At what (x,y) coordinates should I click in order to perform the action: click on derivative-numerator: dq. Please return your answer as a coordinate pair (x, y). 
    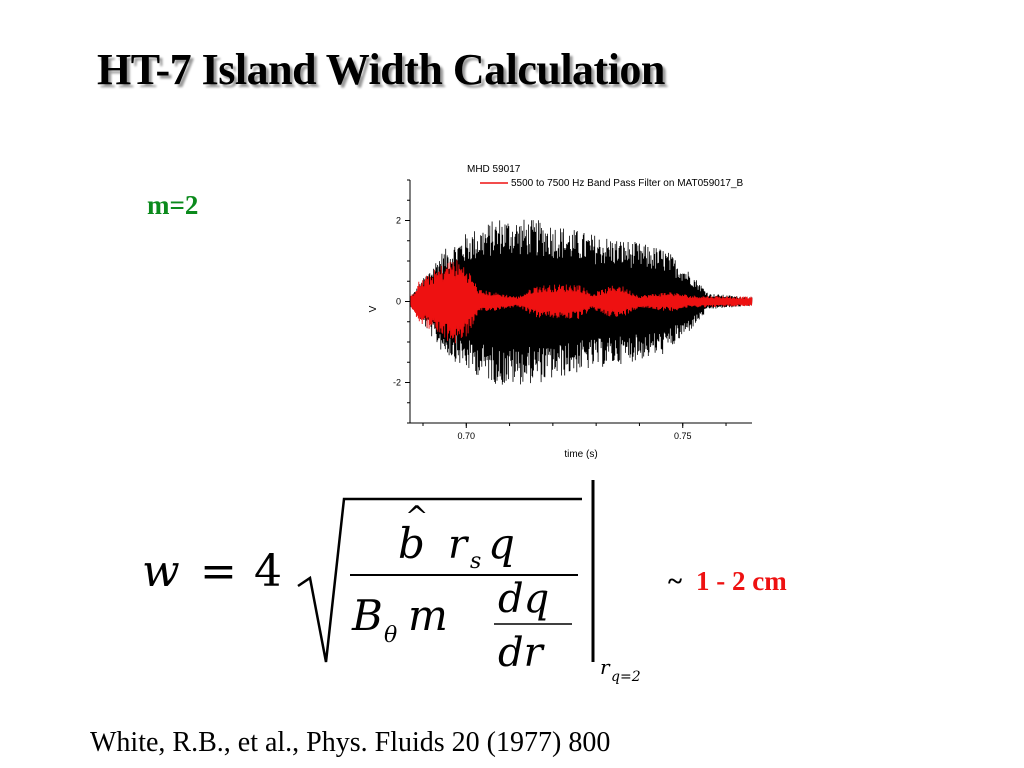
    Looking at the image, I should click on (523, 599).